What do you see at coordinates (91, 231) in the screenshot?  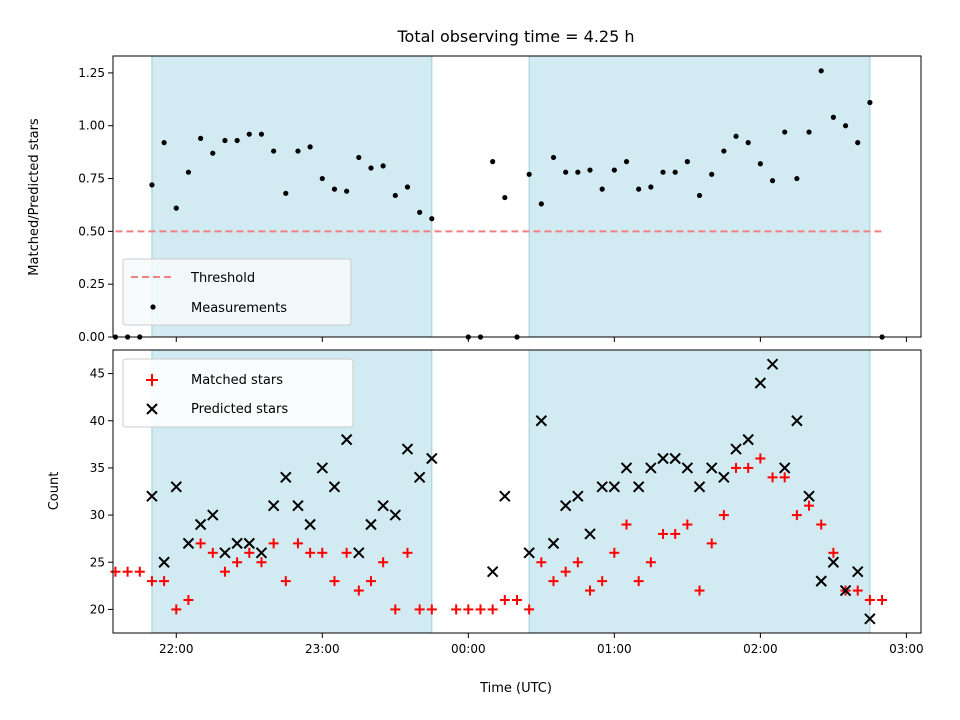 I see `y-tick-label: 0.50` at bounding box center [91, 231].